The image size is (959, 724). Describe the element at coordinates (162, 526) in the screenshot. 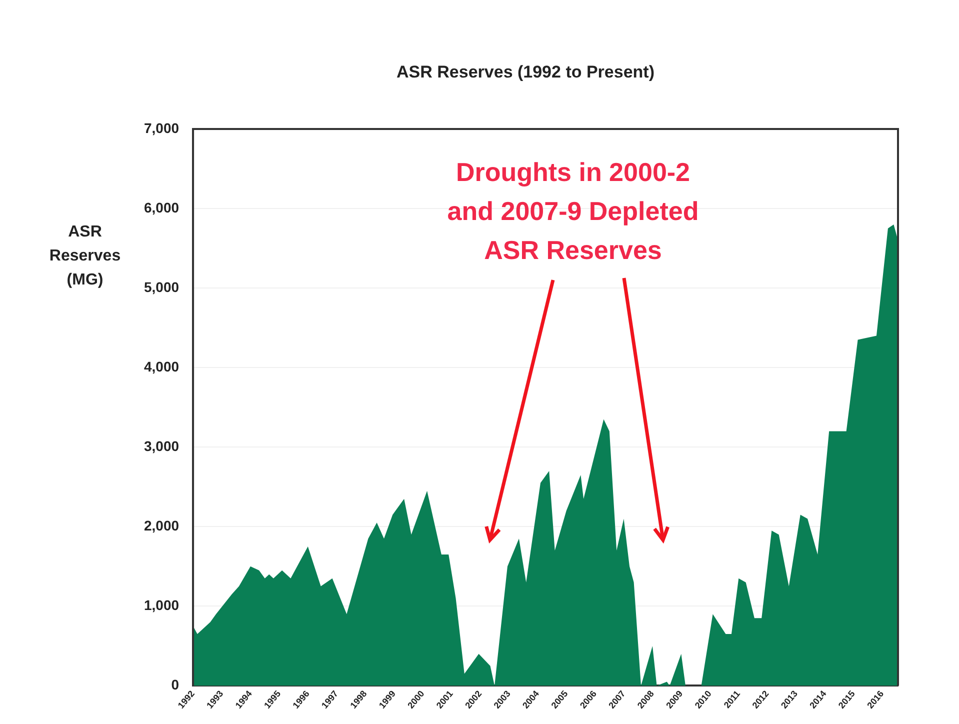

I see `y-tick-label: 2,000` at that location.